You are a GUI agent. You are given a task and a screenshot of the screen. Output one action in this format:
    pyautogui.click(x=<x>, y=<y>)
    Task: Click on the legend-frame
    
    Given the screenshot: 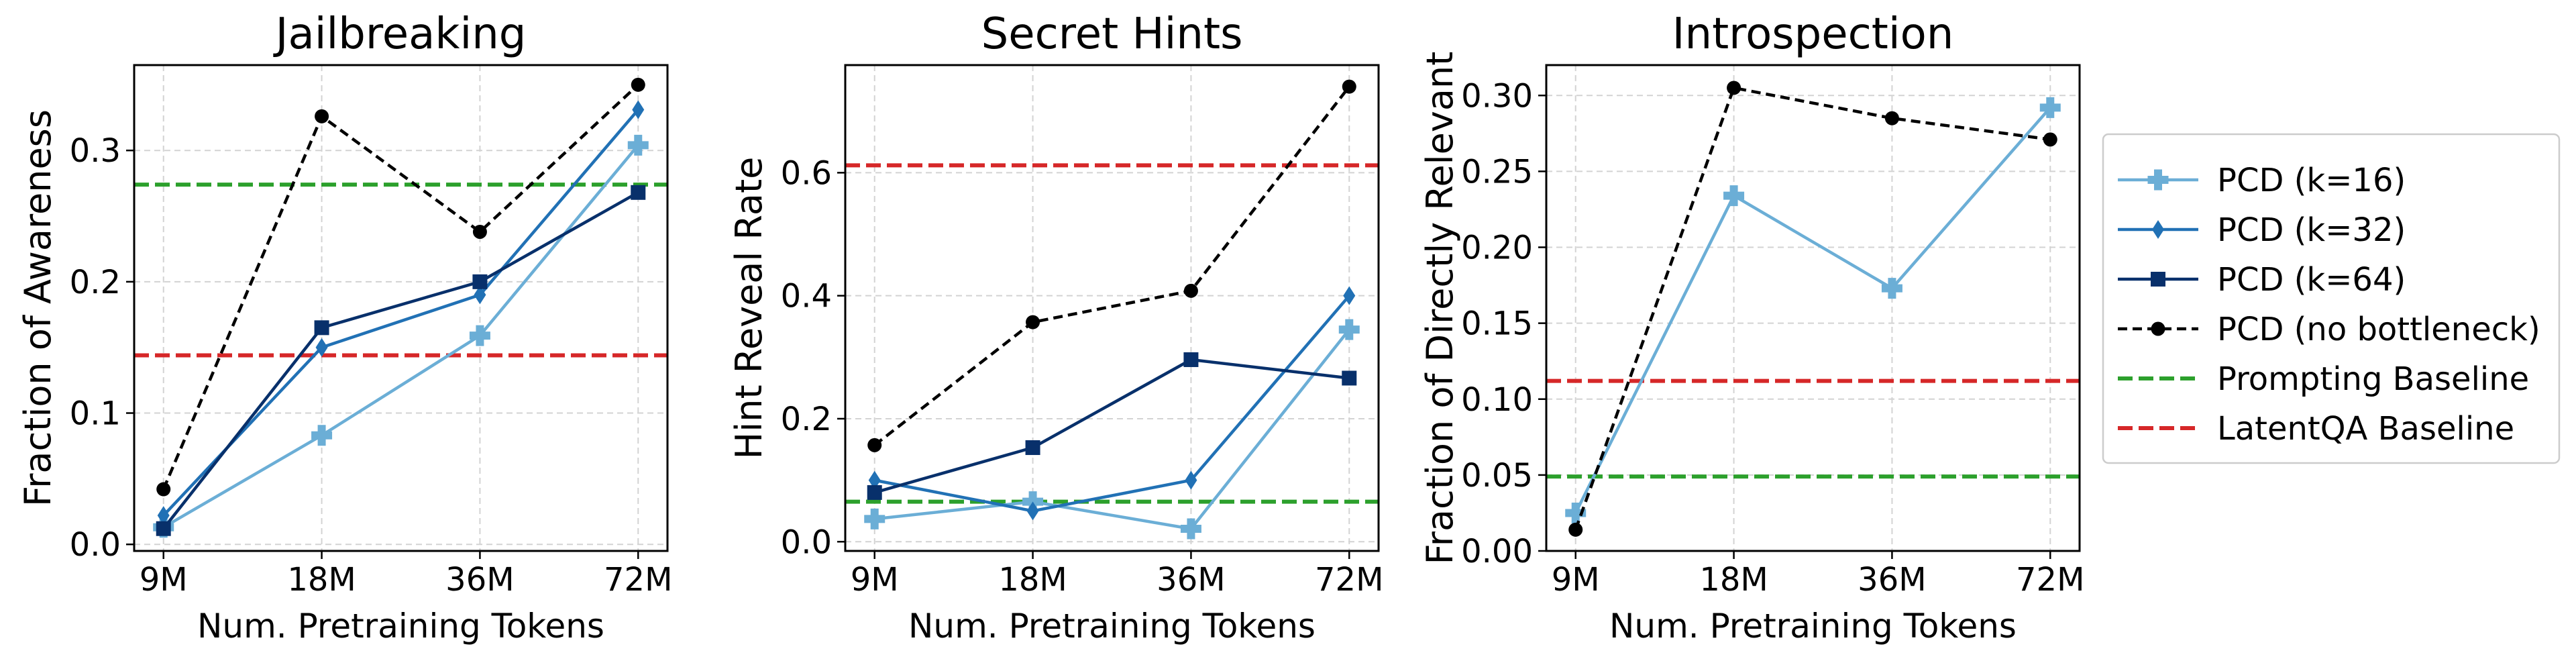 What is the action you would take?
    pyautogui.click(x=2331, y=298)
    